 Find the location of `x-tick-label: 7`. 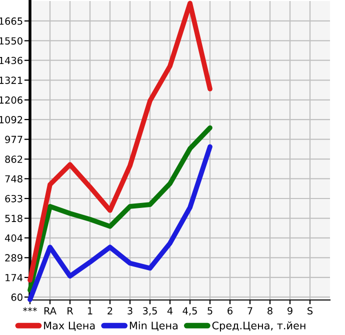

x-tick-label: 7 is located at coordinates (250, 310).